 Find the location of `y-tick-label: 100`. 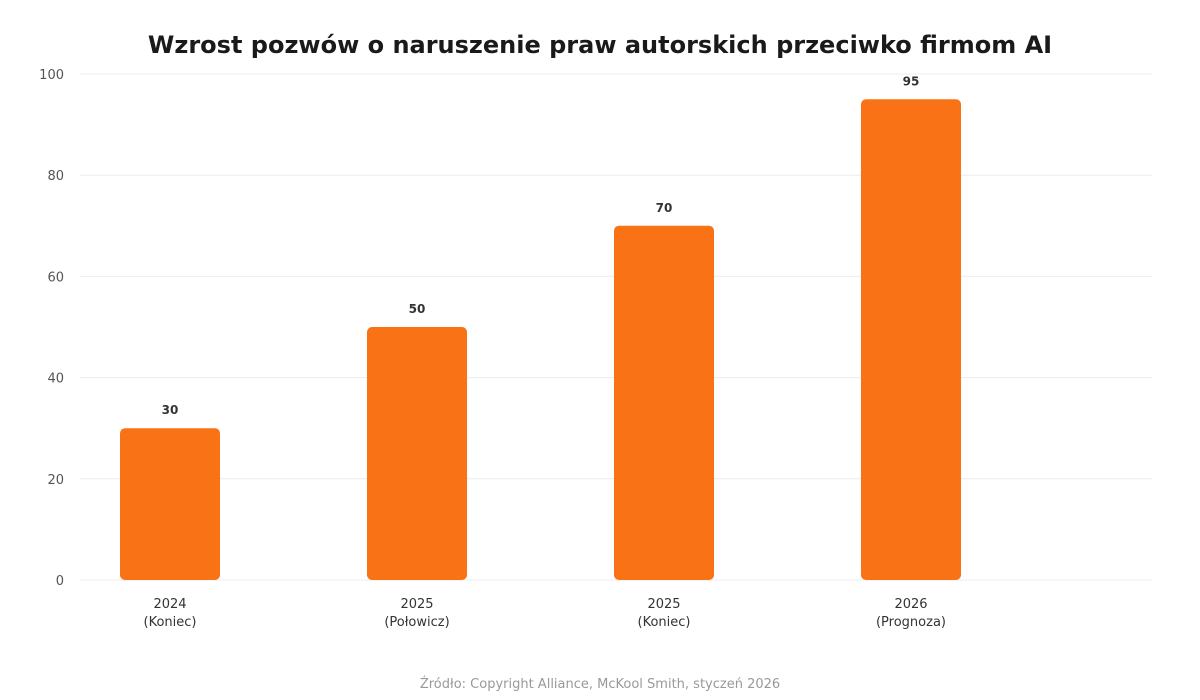

y-tick-label: 100 is located at coordinates (51, 75).